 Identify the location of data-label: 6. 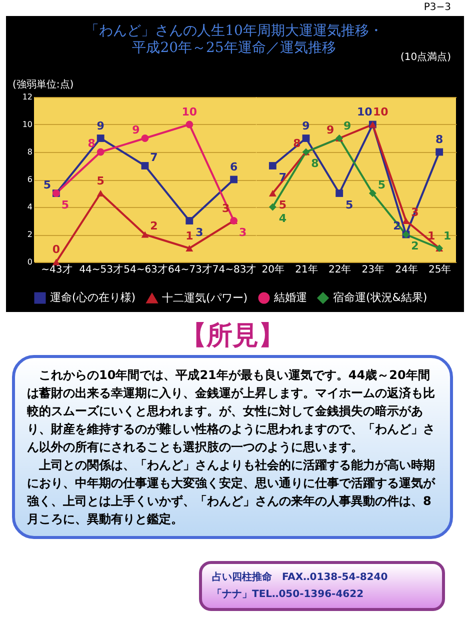
(234, 167).